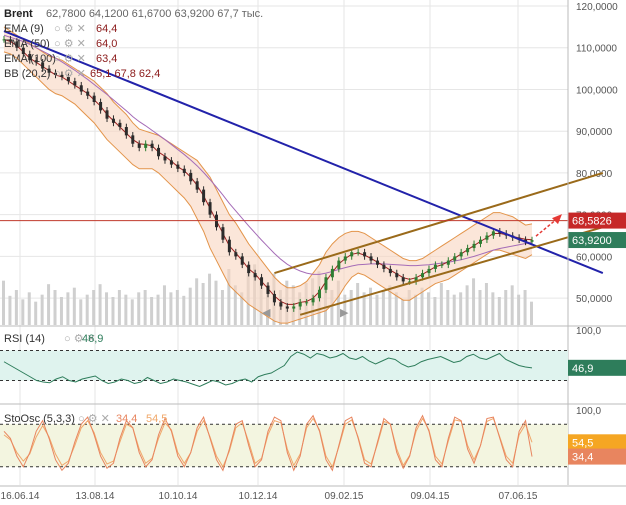 The image size is (626, 505). I want to click on y-tick-label: 80,0000, so click(594, 174).